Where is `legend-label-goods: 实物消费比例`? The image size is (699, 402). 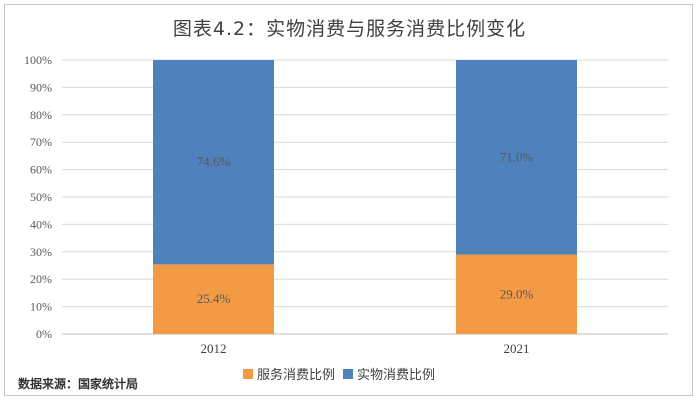 legend-label-goods: 实物消费比例 is located at coordinates (396, 375).